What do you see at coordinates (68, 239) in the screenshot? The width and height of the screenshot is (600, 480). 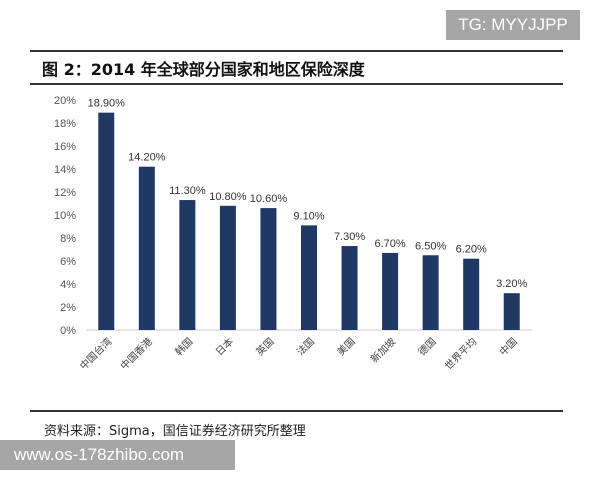 I see `y-tick-label: 8%` at bounding box center [68, 239].